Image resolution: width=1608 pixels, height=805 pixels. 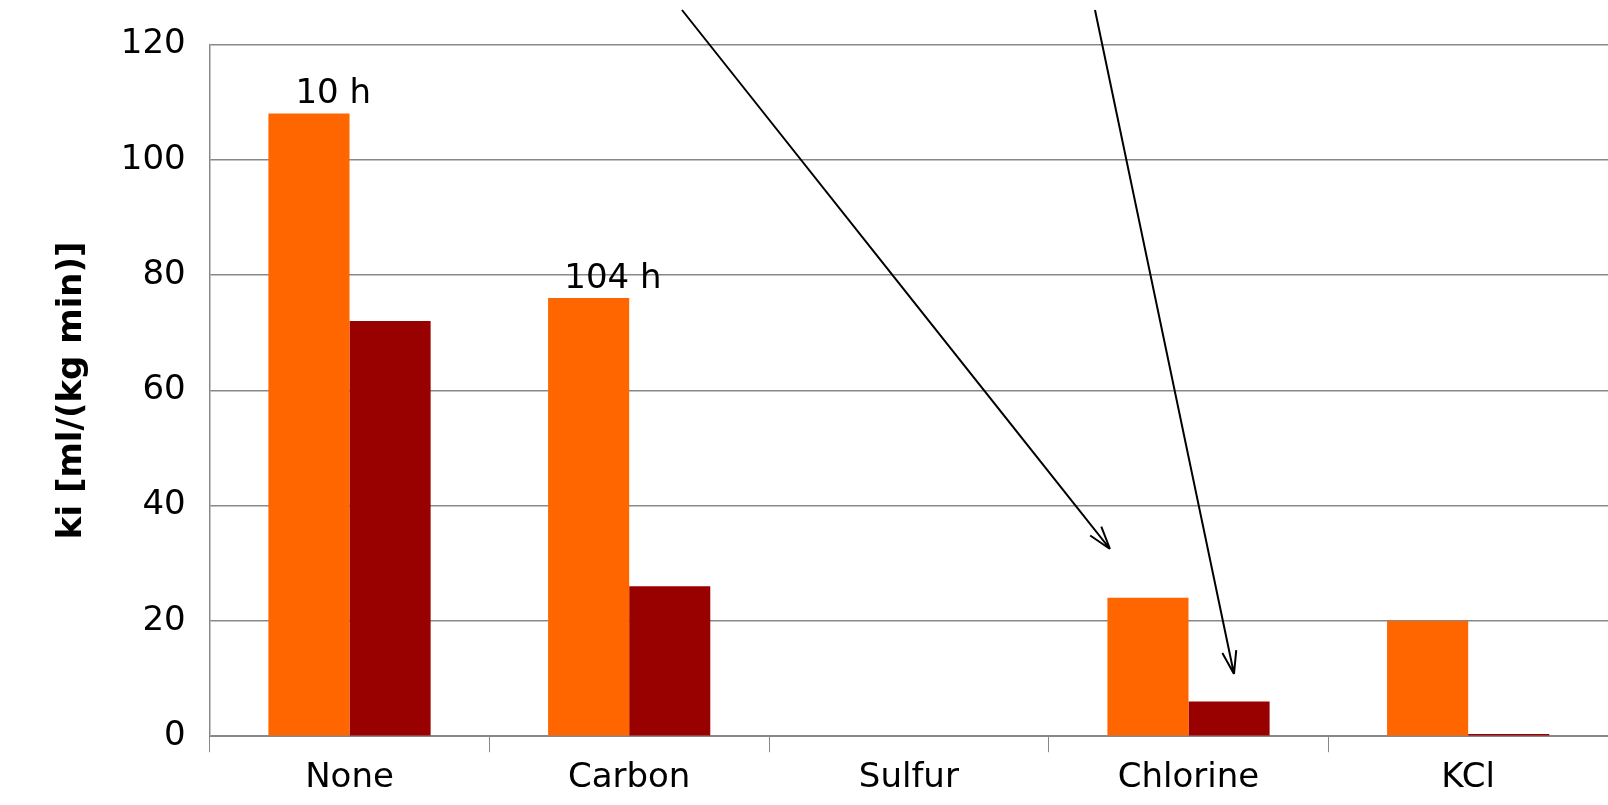 What do you see at coordinates (1468, 775) in the screenshot?
I see `x-tick-label: KCl` at bounding box center [1468, 775].